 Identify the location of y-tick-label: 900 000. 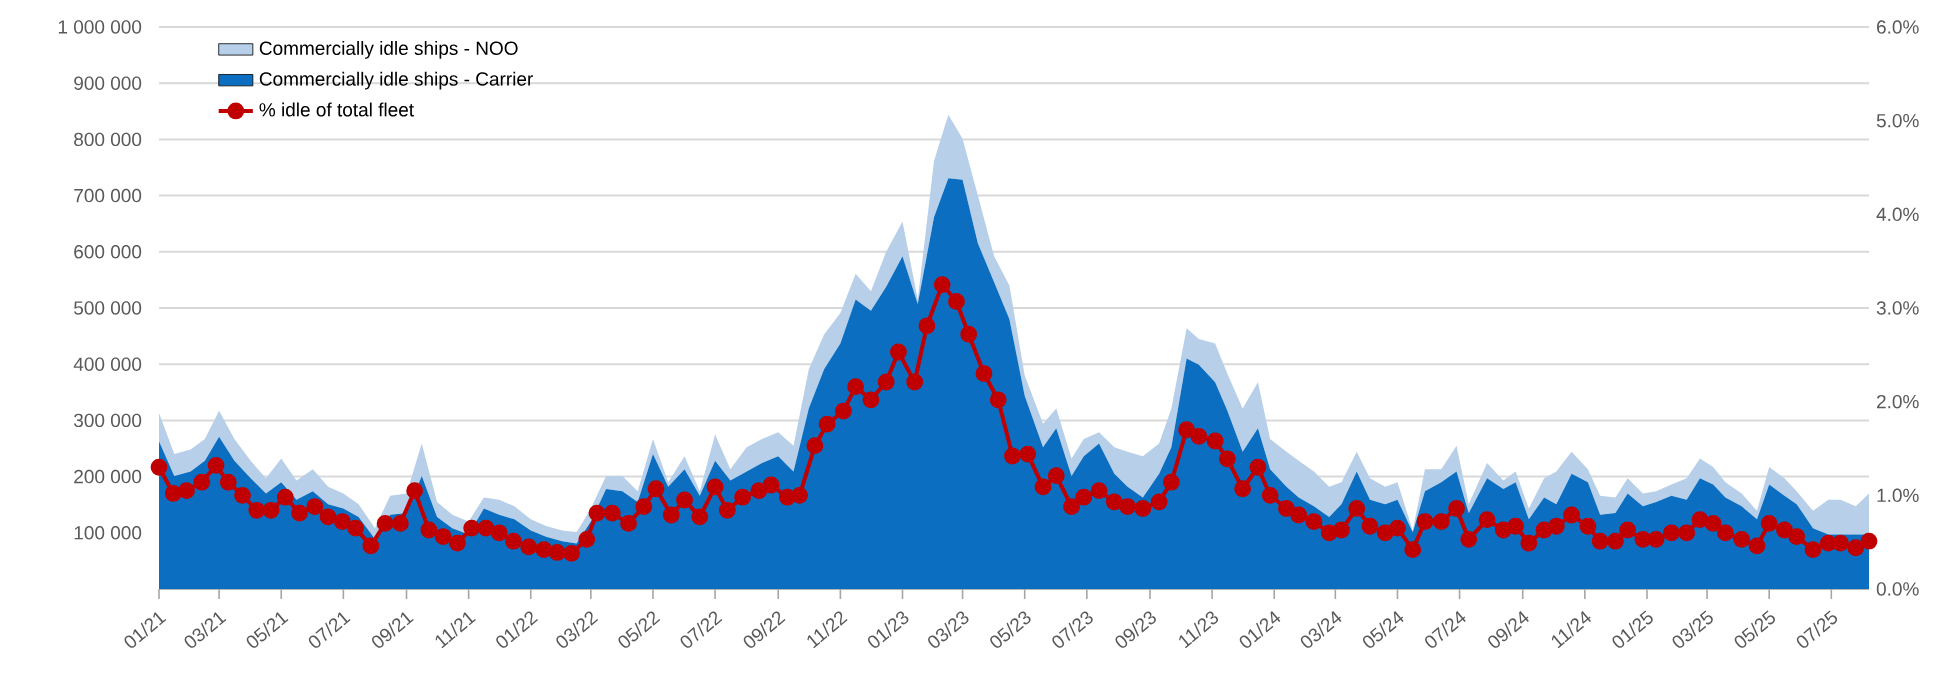
(108, 83).